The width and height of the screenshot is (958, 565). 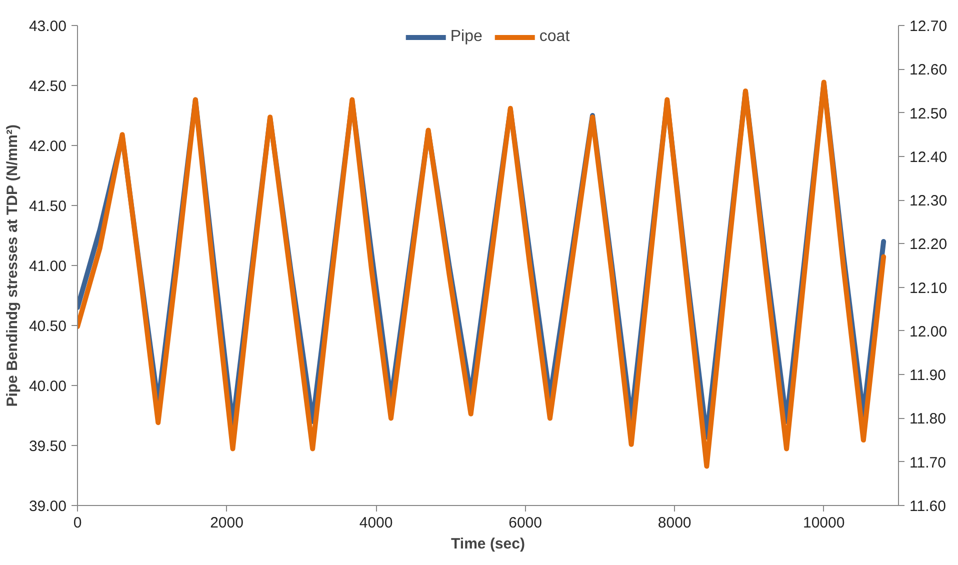 I want to click on y2-tick-label: 12.20, so click(x=929, y=245).